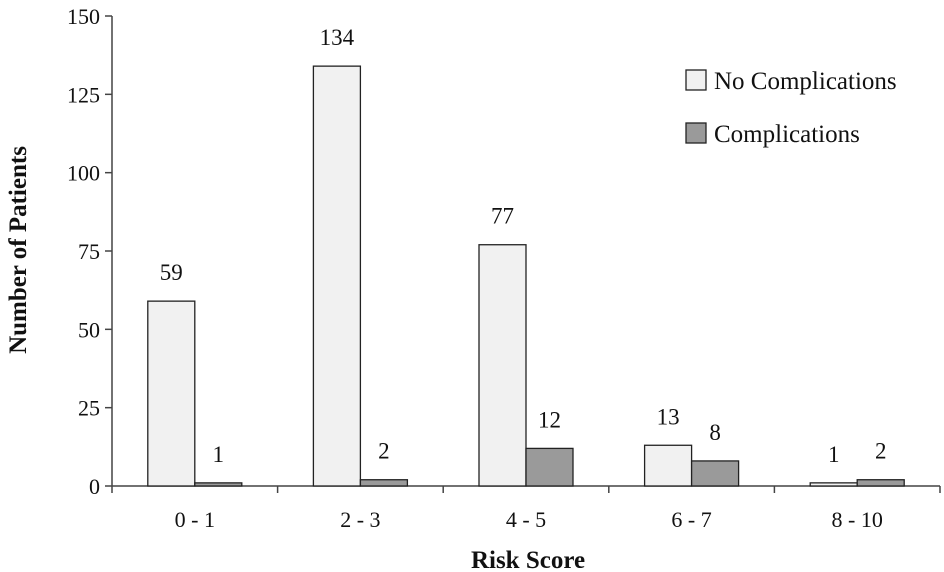 Image resolution: width=944 pixels, height=572 pixels. What do you see at coordinates (691, 519) in the screenshot?
I see `x-tick-label: 6 - 7` at bounding box center [691, 519].